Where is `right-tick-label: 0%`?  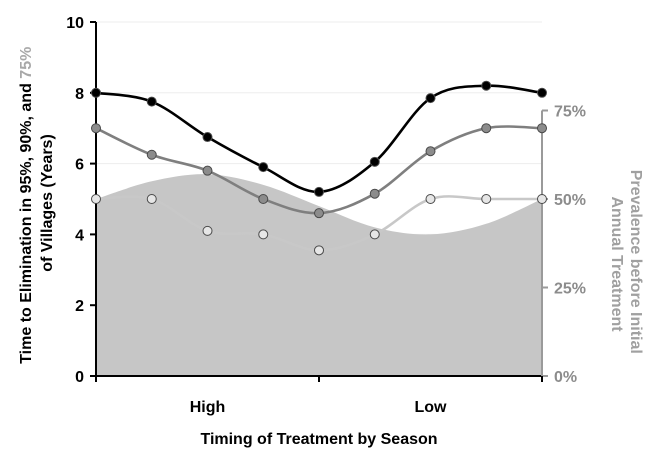
right-tick-label: 0% is located at coordinates (565, 377).